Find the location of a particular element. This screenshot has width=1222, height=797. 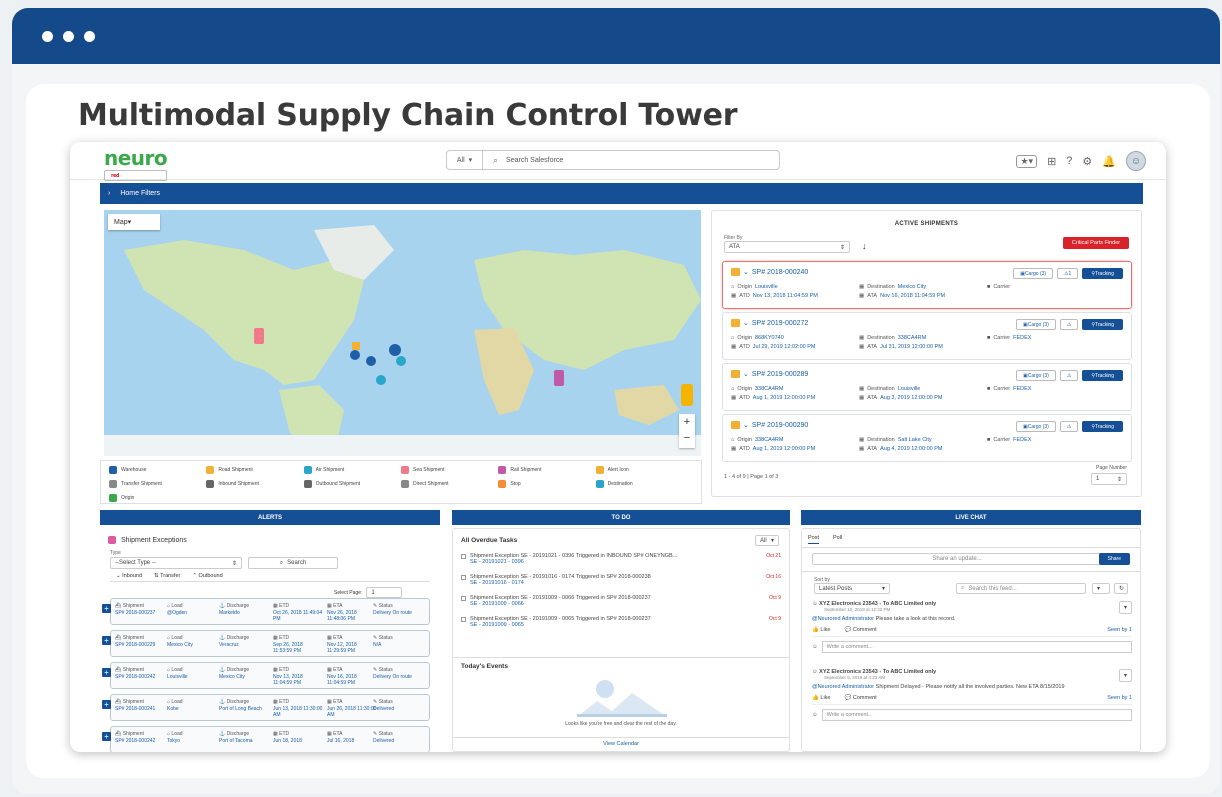

filter-by-select: ATA ⇕ is located at coordinates (787, 247).